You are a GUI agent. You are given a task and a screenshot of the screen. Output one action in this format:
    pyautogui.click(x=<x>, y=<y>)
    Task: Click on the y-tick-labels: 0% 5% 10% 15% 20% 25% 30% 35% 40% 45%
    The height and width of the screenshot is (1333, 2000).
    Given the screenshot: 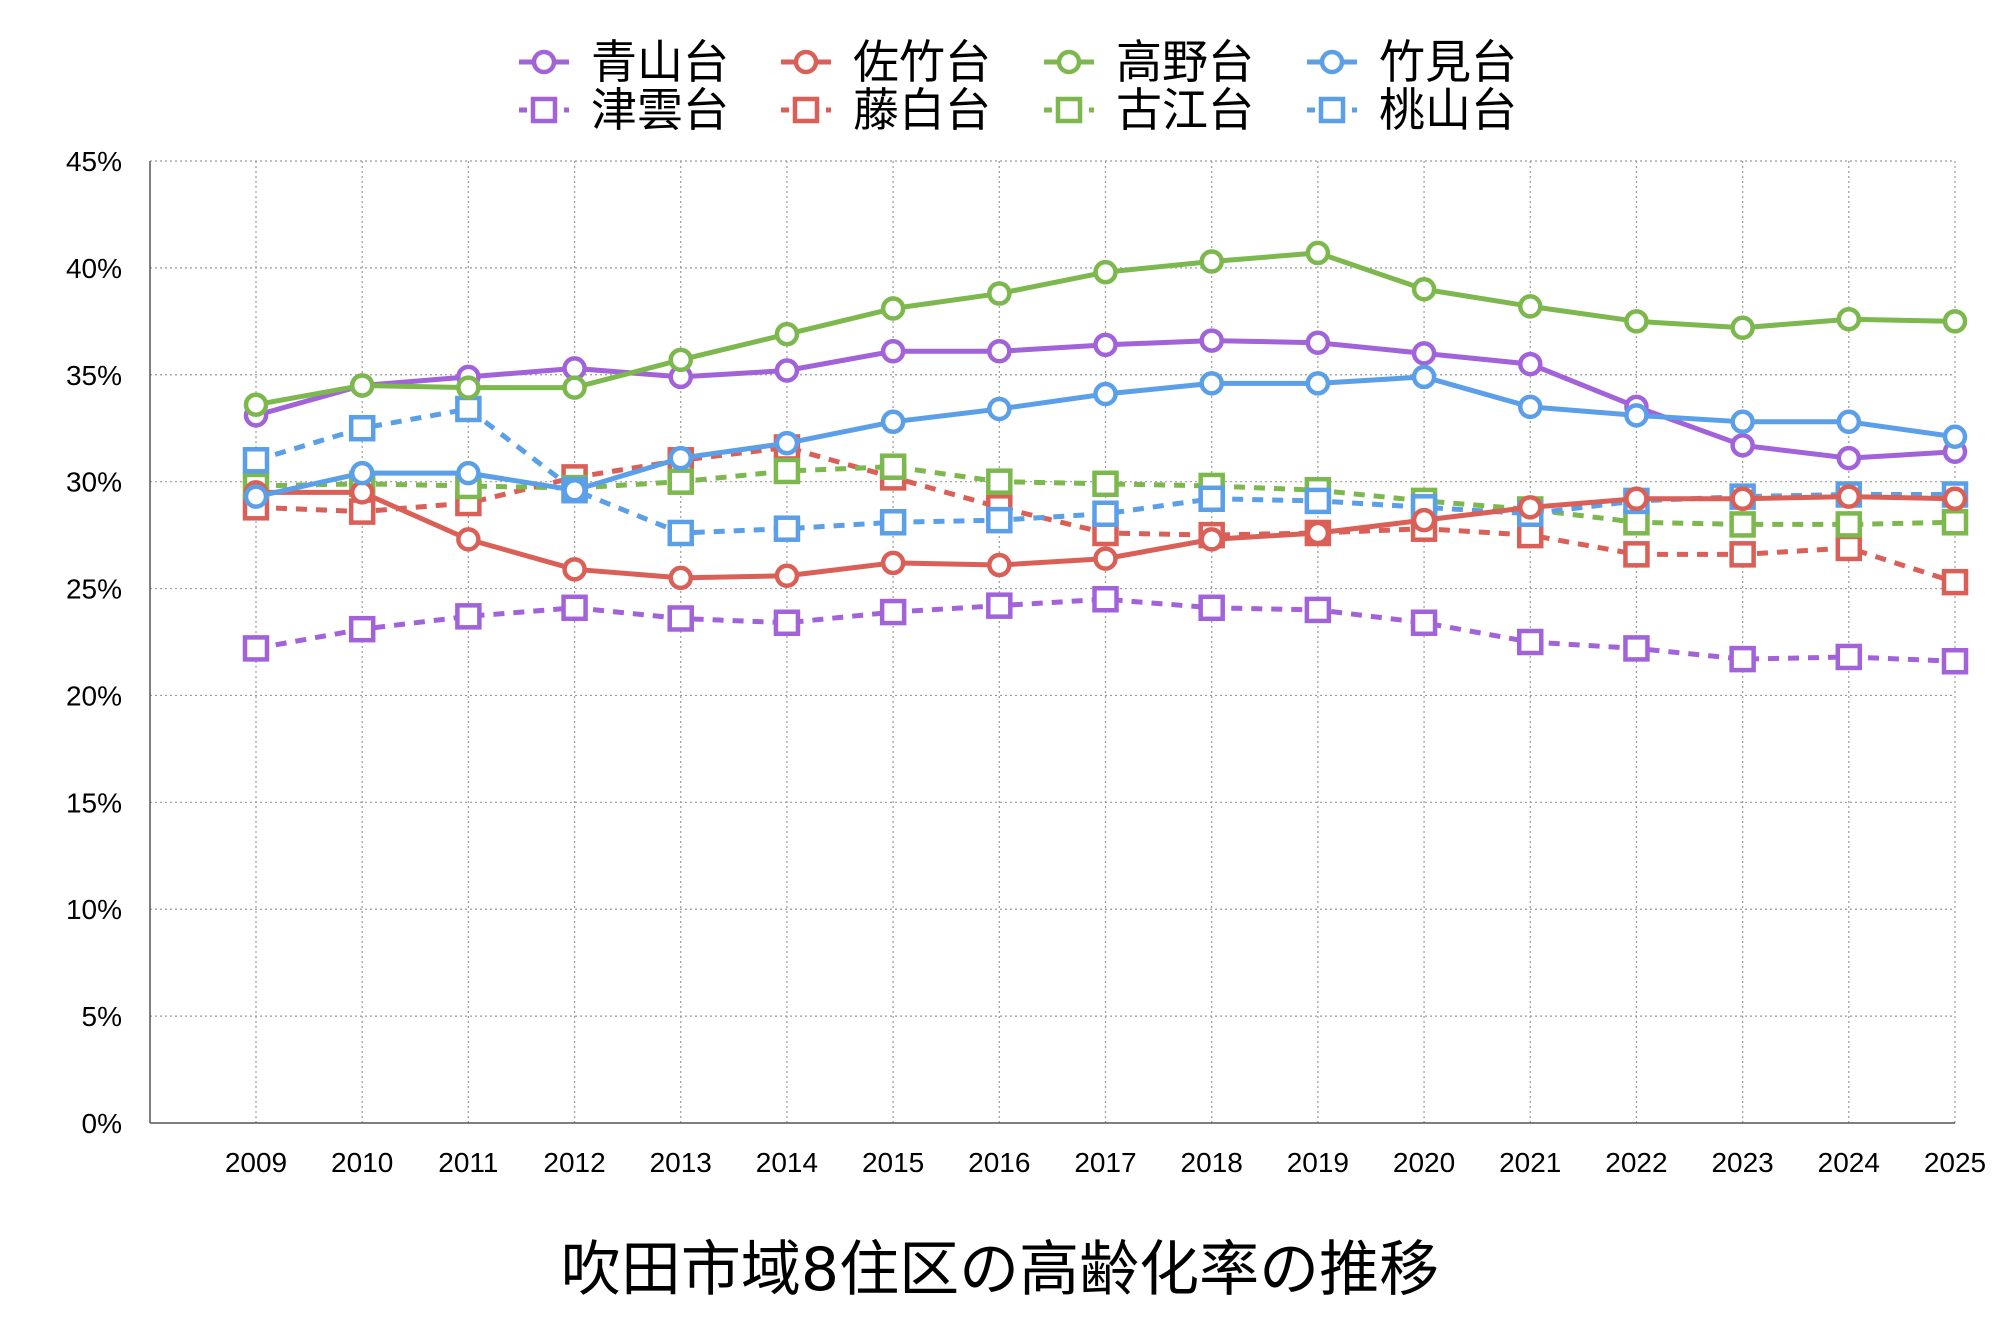 What is the action you would take?
    pyautogui.click(x=94, y=642)
    